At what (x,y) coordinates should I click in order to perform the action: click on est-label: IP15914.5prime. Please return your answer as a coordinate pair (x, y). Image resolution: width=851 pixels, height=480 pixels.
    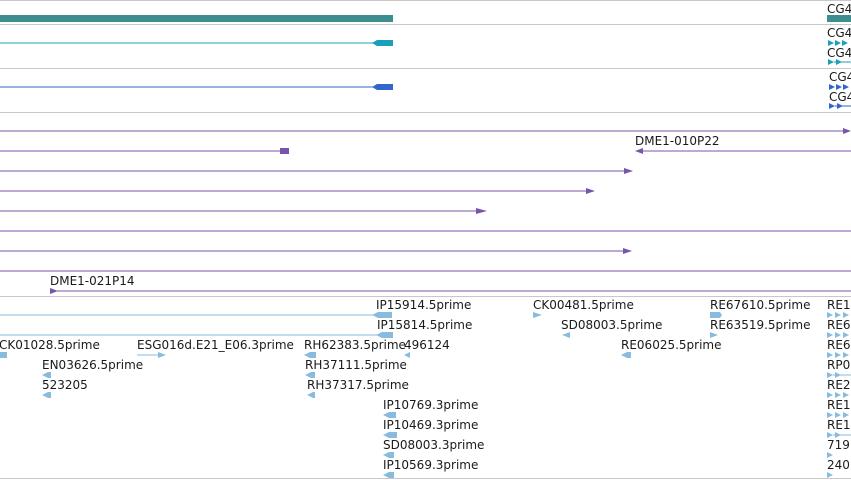
    Looking at the image, I should click on (423, 305).